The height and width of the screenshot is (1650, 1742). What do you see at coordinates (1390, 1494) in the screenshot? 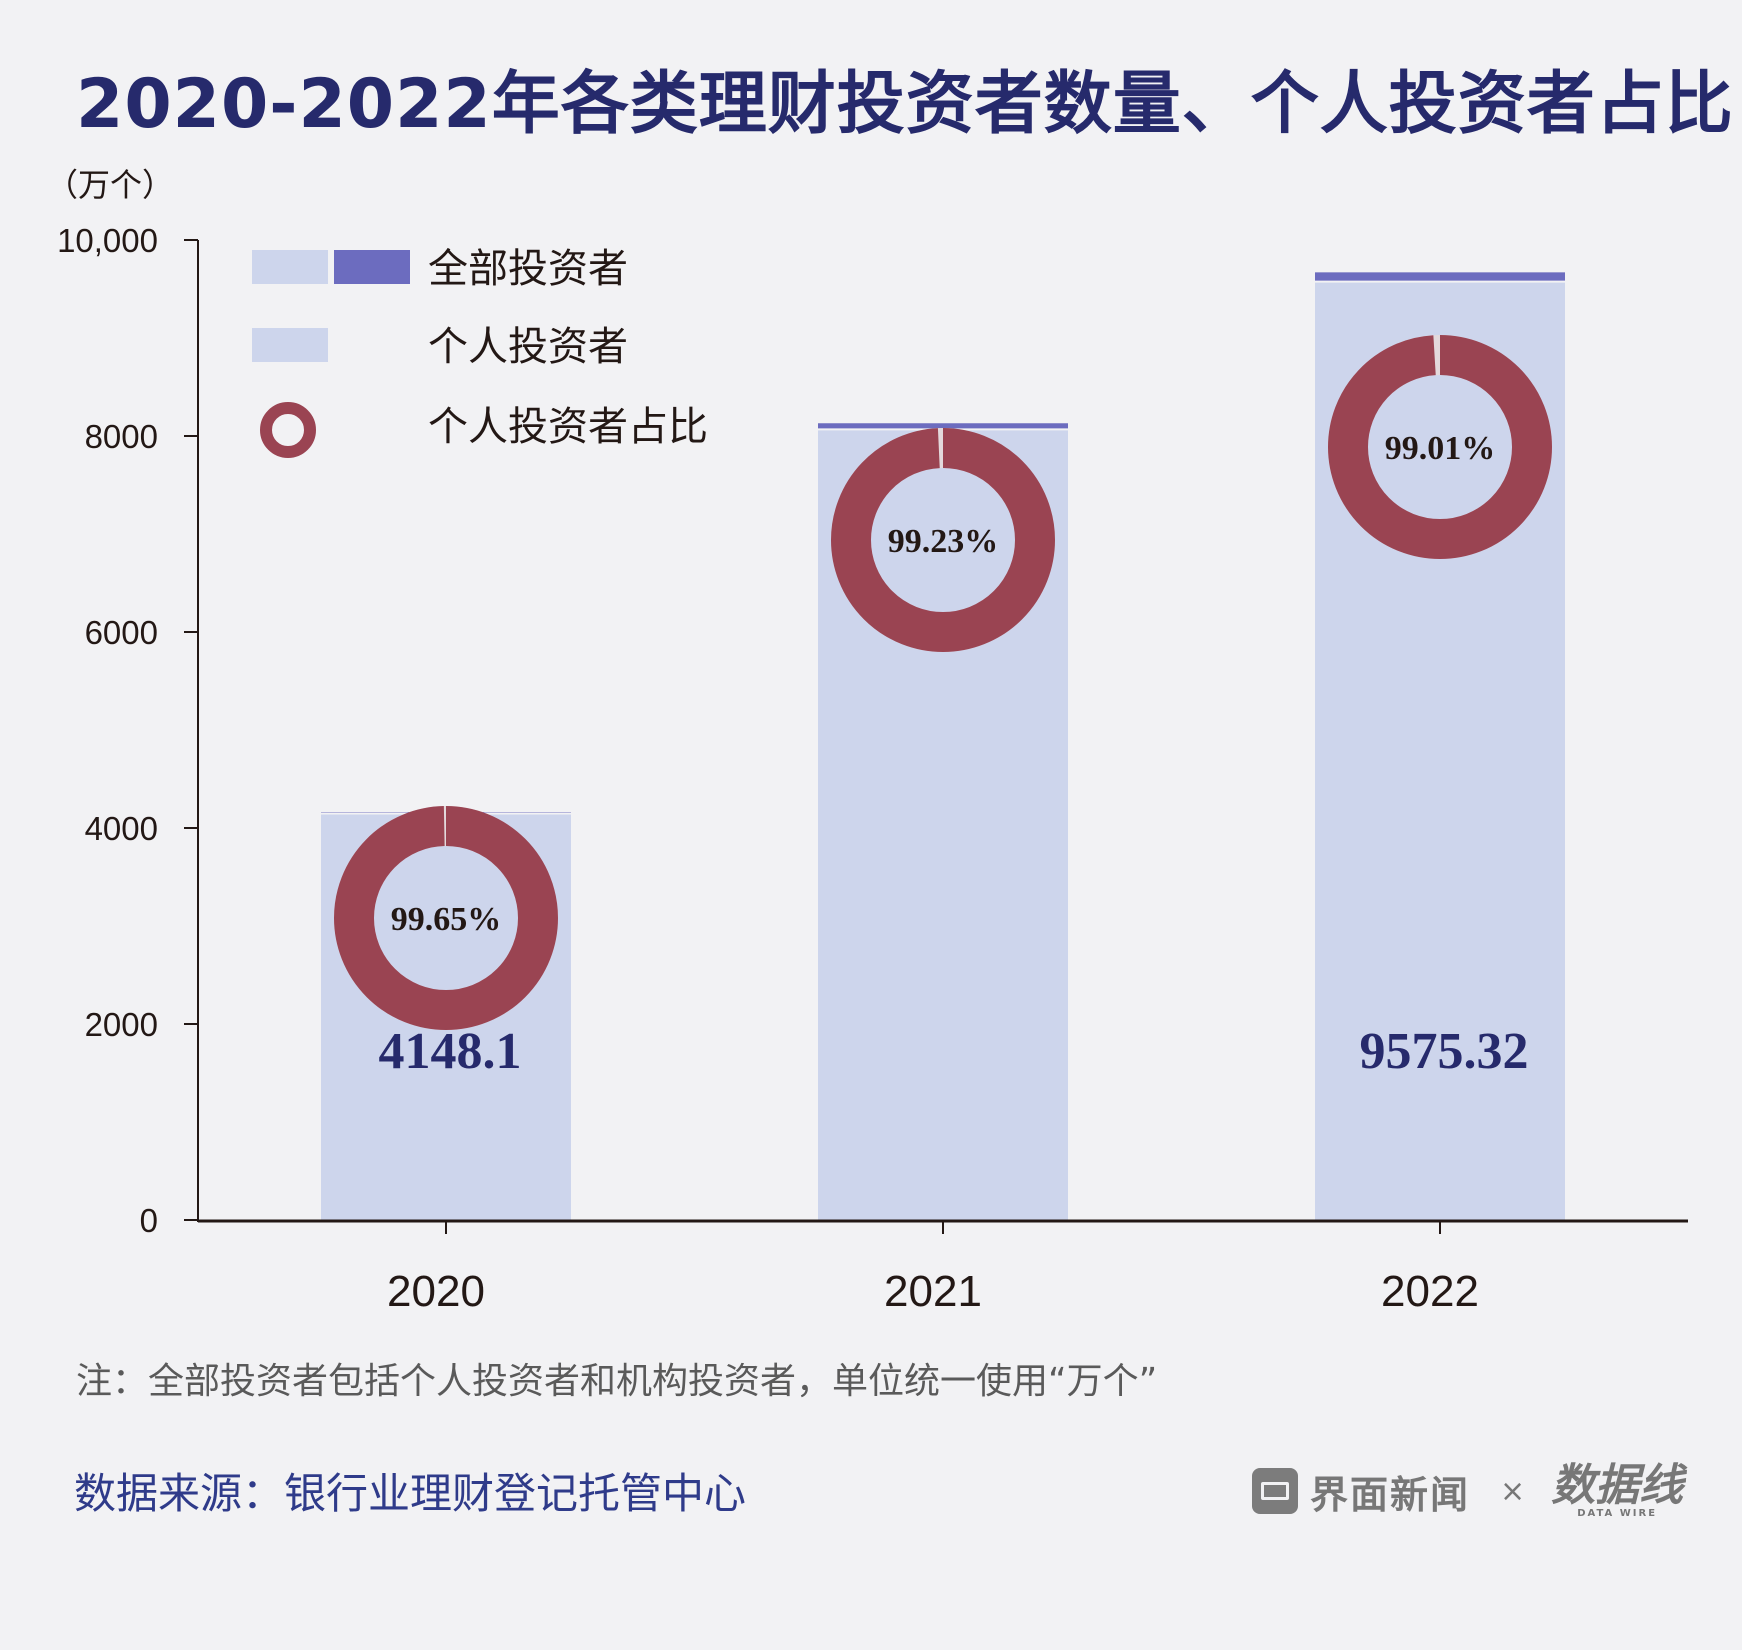
I see `brand-name: 界面新闻` at bounding box center [1390, 1494].